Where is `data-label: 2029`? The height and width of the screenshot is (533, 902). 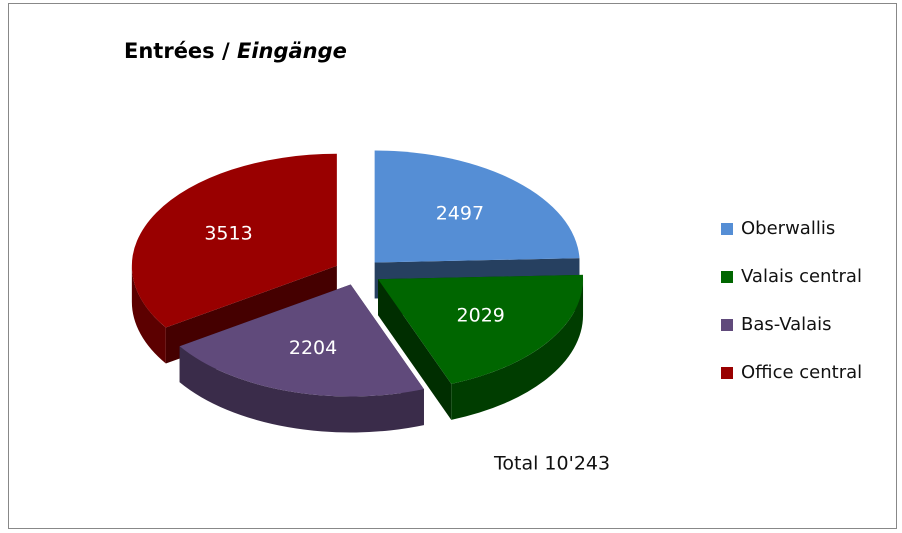 data-label: 2029 is located at coordinates (481, 316).